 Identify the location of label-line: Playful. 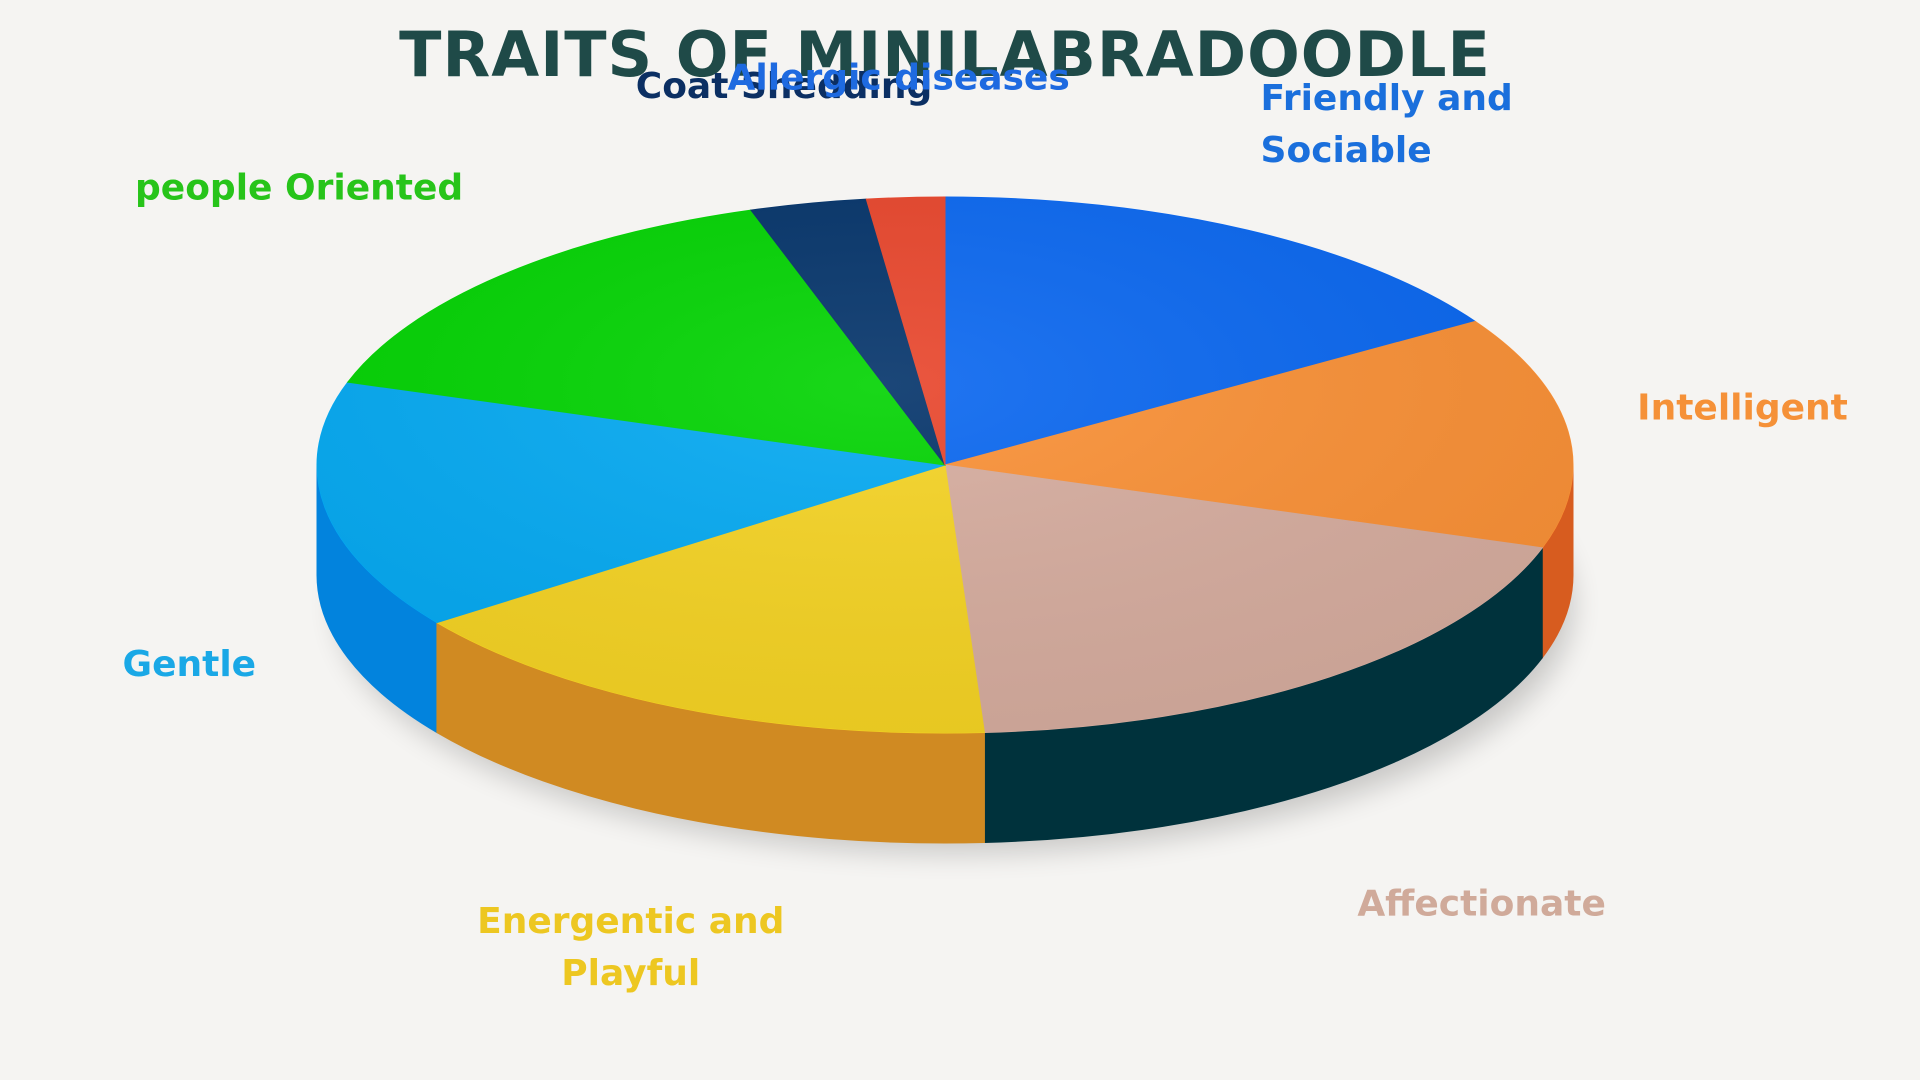
(630, 973).